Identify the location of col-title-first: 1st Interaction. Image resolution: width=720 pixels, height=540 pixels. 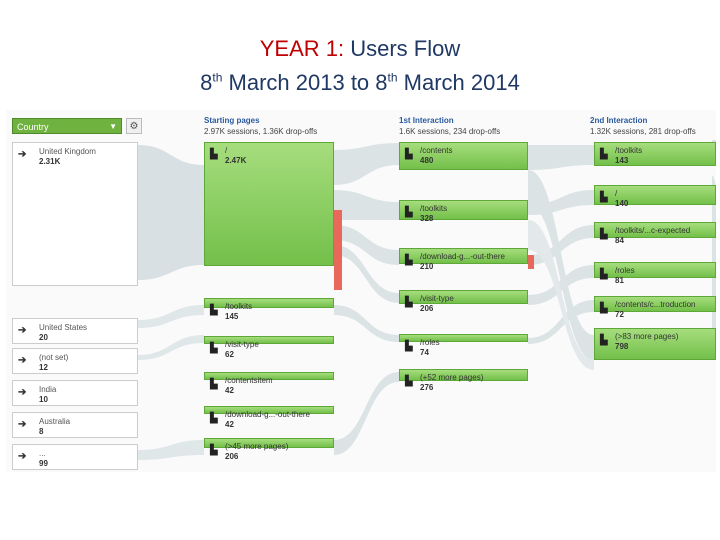
(426, 120).